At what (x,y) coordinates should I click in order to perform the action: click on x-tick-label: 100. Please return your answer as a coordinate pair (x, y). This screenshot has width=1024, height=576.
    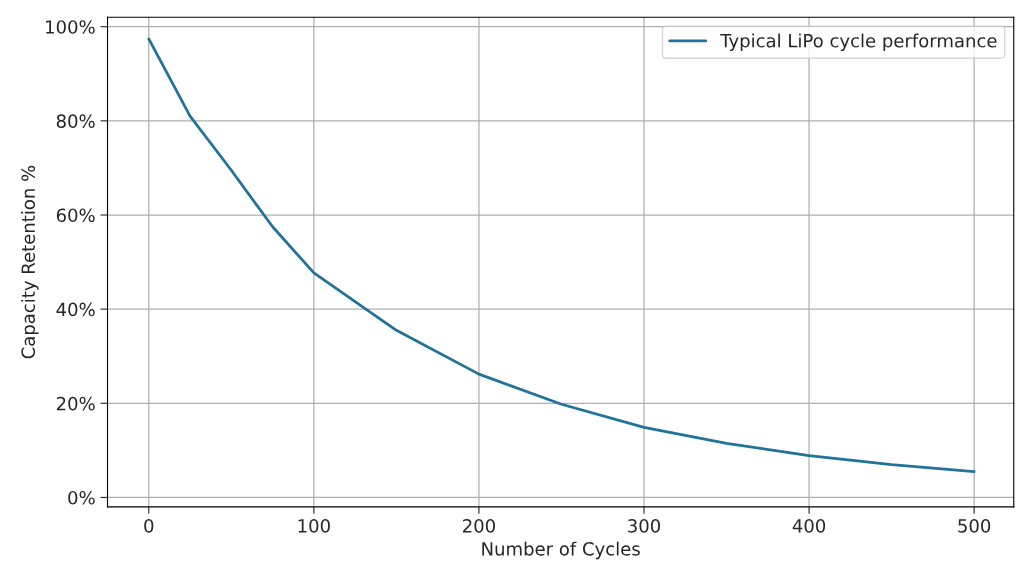
    Looking at the image, I should click on (314, 526).